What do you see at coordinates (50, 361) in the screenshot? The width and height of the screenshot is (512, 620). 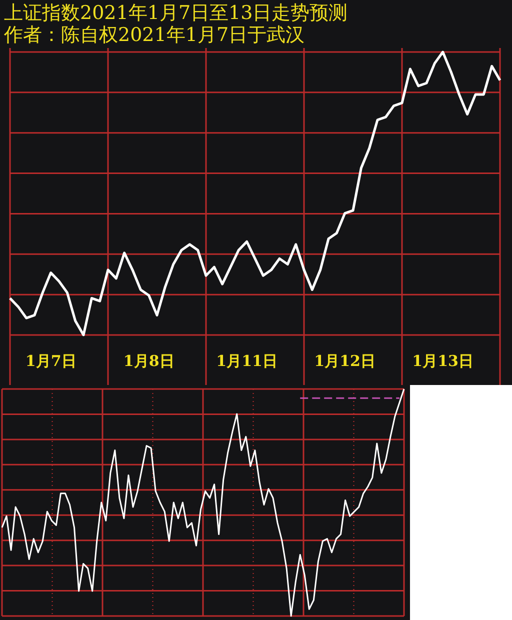 I see `x-tick-label: 1月7日` at bounding box center [50, 361].